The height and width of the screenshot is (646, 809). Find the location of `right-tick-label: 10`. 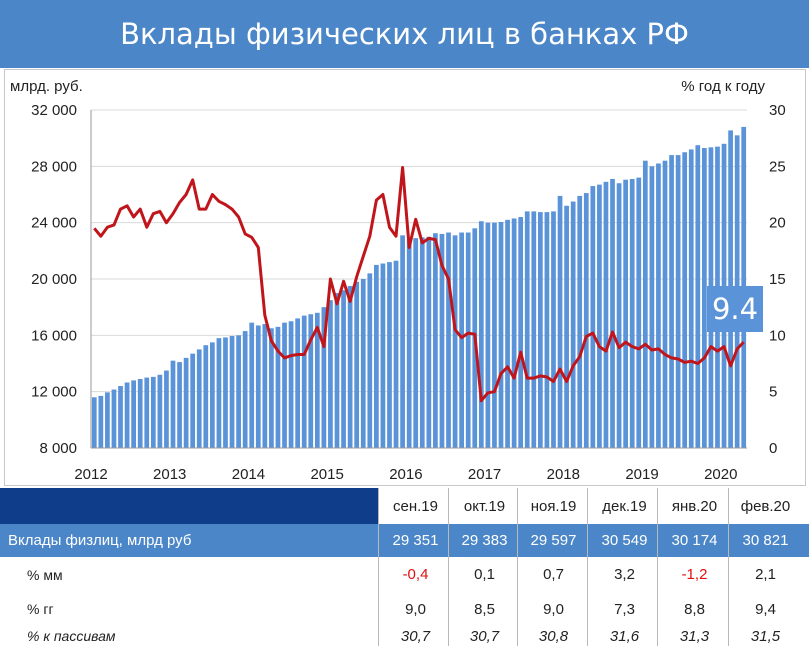

right-tick-label: 10 is located at coordinates (777, 335).